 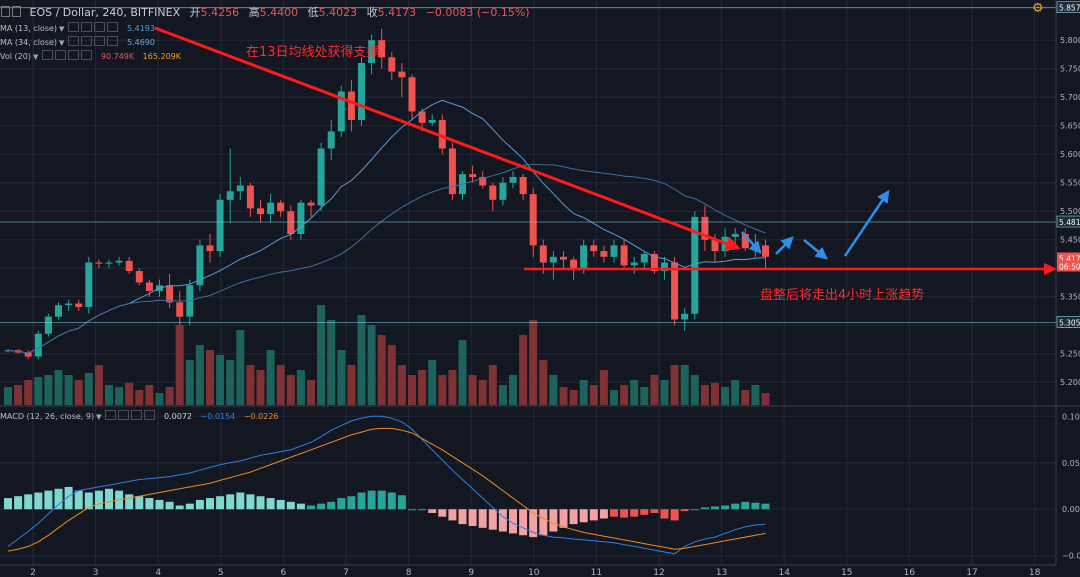 I want to click on y-tick-label: 0.000, so click(x=1071, y=509).